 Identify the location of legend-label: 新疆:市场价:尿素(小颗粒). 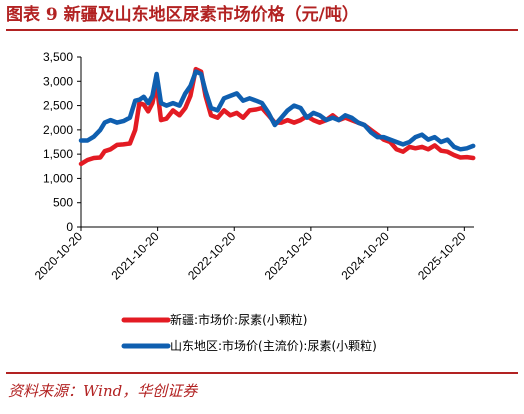
(238, 319).